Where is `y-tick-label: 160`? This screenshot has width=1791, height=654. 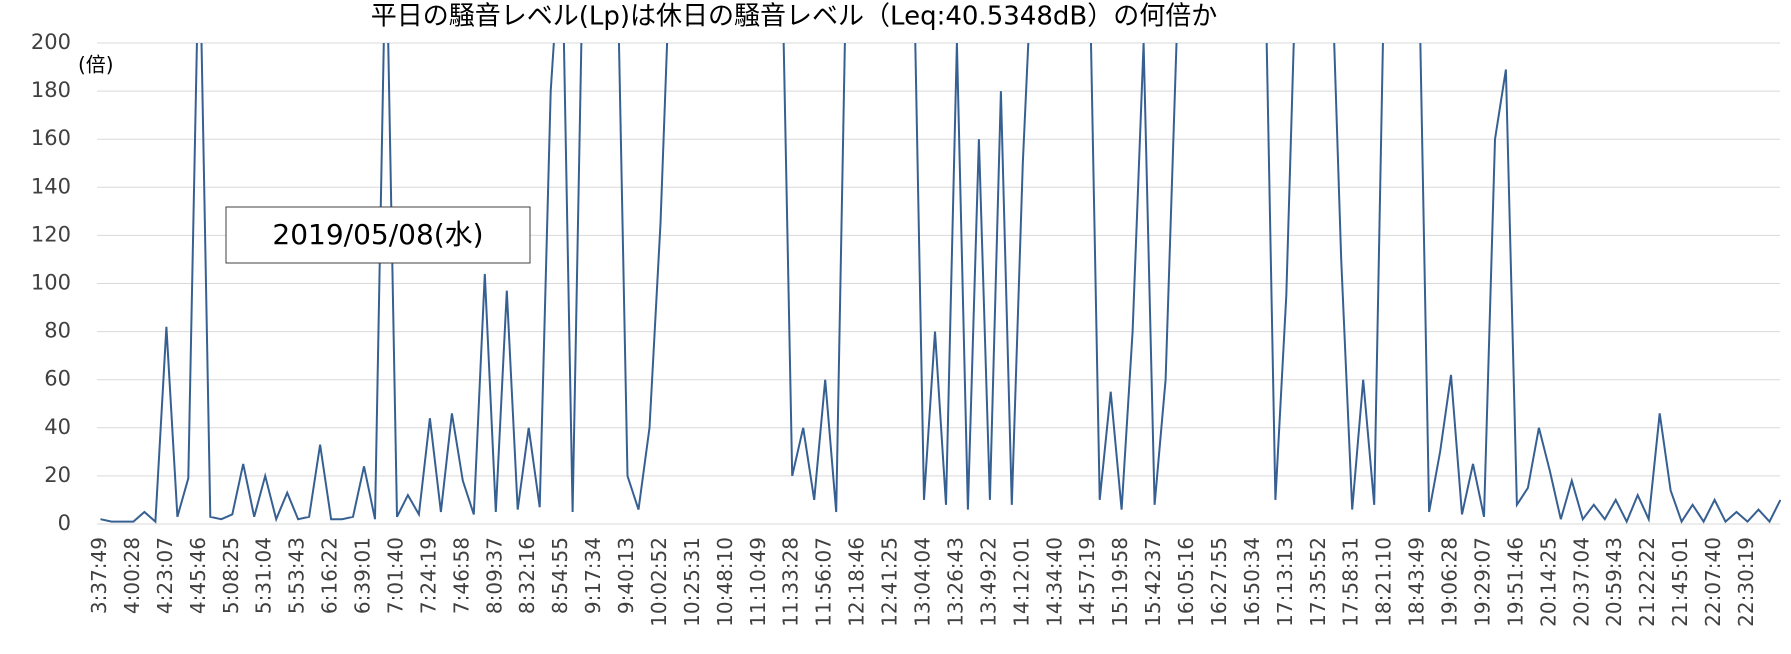
y-tick-label: 160 is located at coordinates (51, 138).